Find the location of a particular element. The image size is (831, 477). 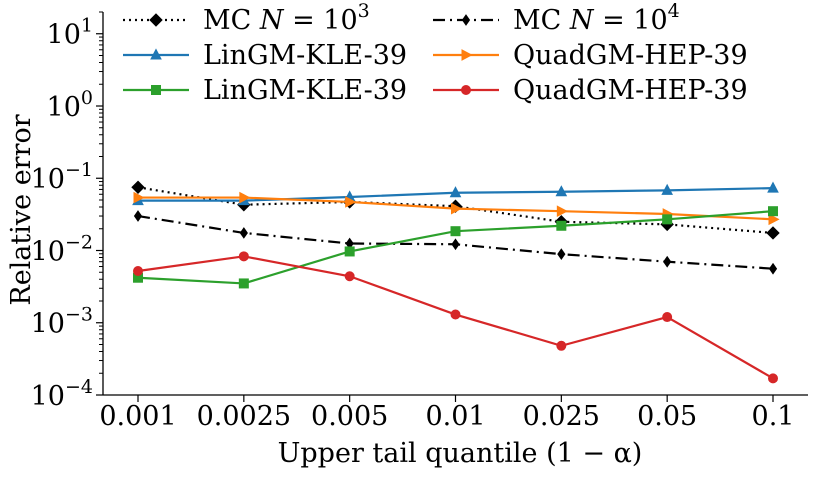

legend-label: MC N = 103 is located at coordinates (286, 18).